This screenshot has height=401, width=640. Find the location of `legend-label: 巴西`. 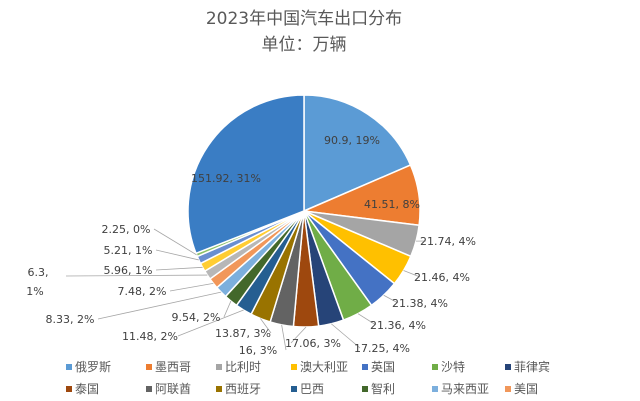

legend-label: 巴西 is located at coordinates (312, 389).